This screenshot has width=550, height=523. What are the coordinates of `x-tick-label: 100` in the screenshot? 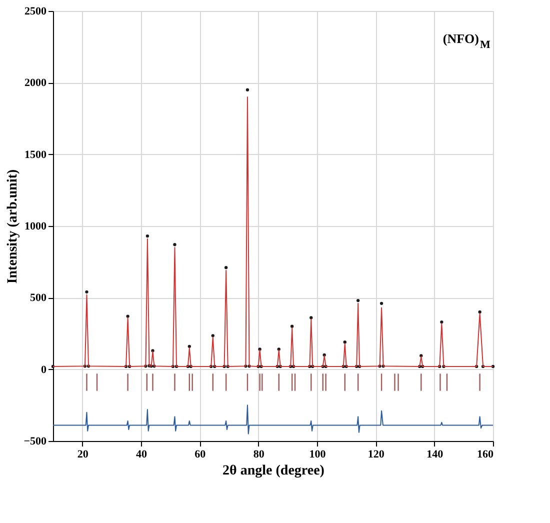 It's located at (317, 454).